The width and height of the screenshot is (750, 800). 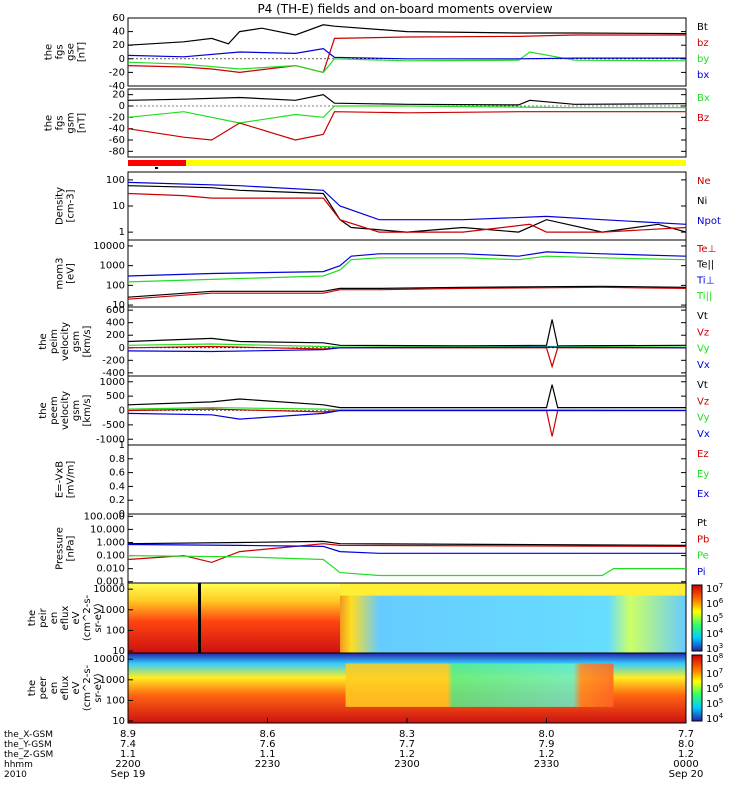 What do you see at coordinates (407, 62) in the screenshot?
I see `series-line-by` at bounding box center [407, 62].